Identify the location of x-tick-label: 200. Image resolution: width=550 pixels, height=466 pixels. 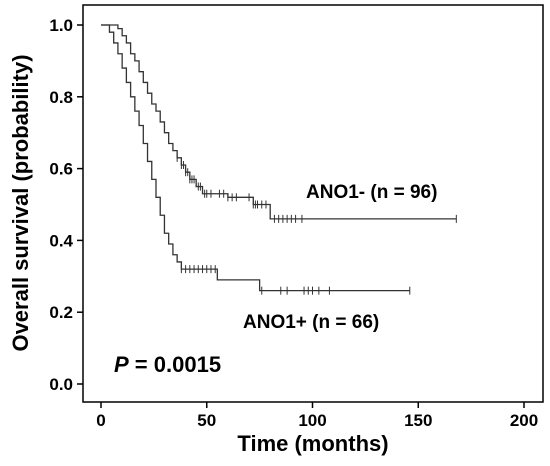
(524, 420).